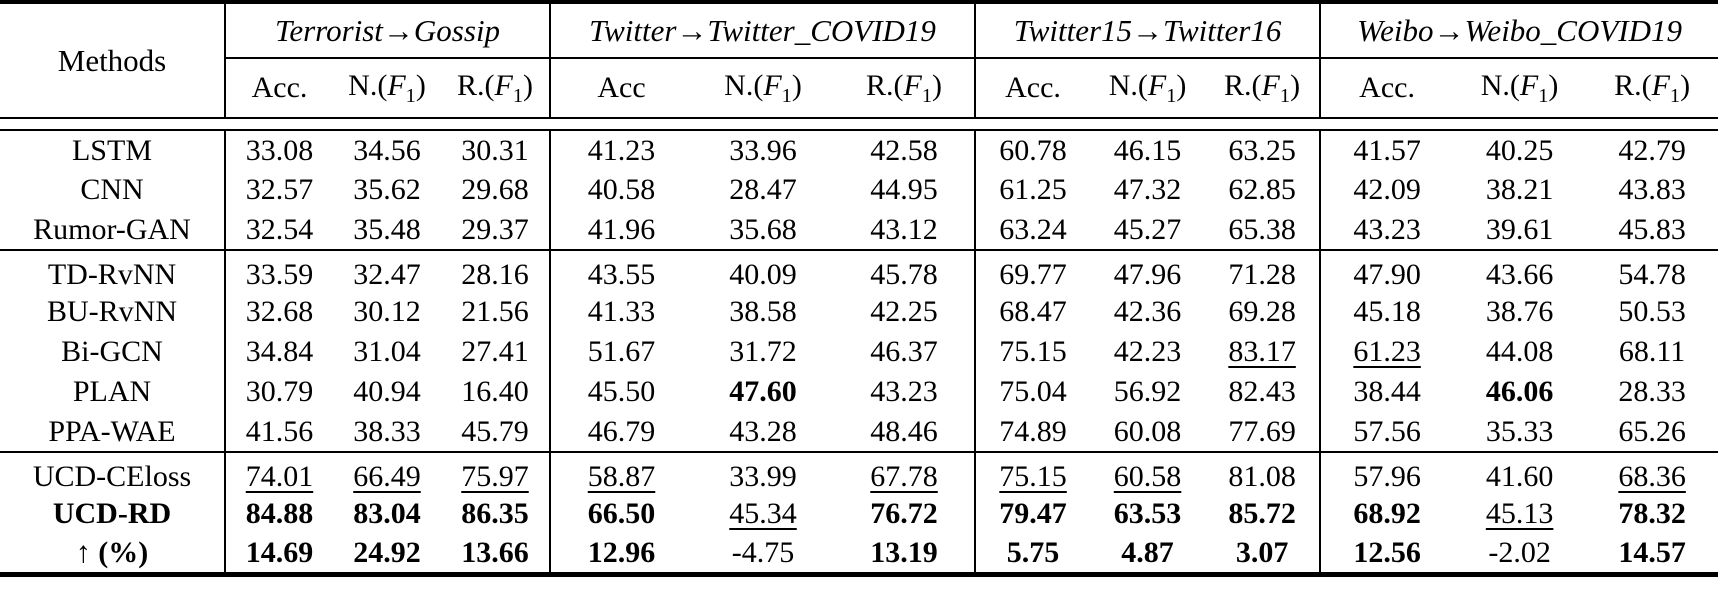  Describe the element at coordinates (1386, 472) in the screenshot. I see `cell-value: 57.96` at that location.